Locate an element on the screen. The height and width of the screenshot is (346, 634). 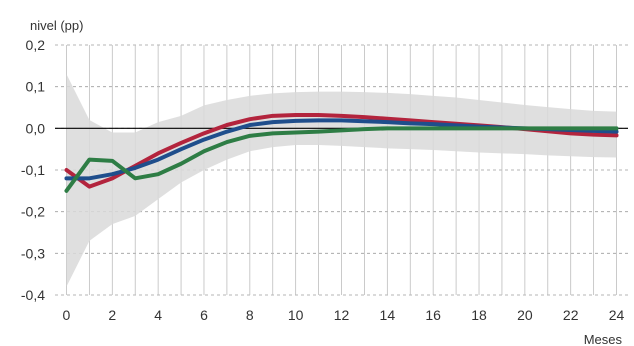
x-tick-labels: 0 2 4 6 8 10 12 14 16 18 20 22 24 is located at coordinates (344, 315).